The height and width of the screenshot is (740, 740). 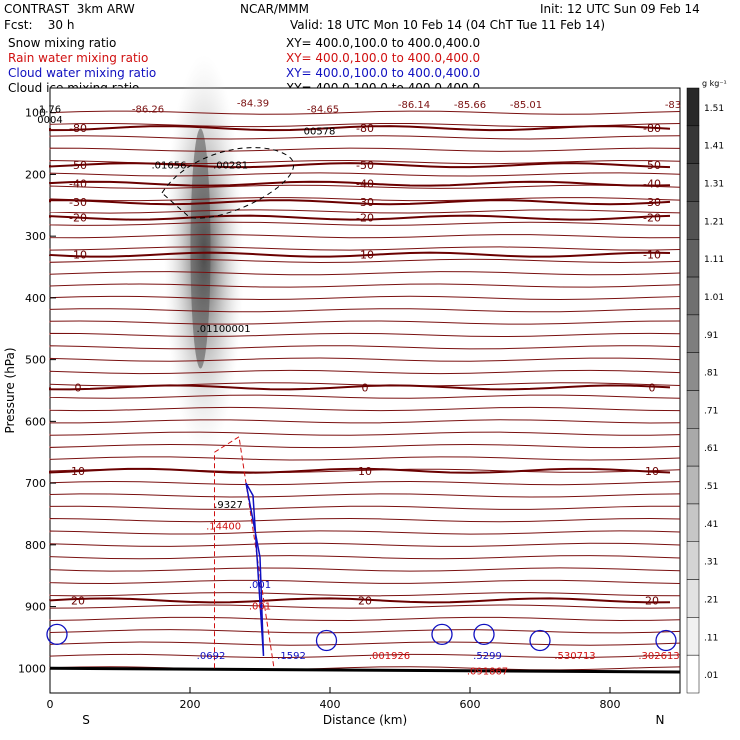 I want to click on north-label: N, so click(x=660, y=720).